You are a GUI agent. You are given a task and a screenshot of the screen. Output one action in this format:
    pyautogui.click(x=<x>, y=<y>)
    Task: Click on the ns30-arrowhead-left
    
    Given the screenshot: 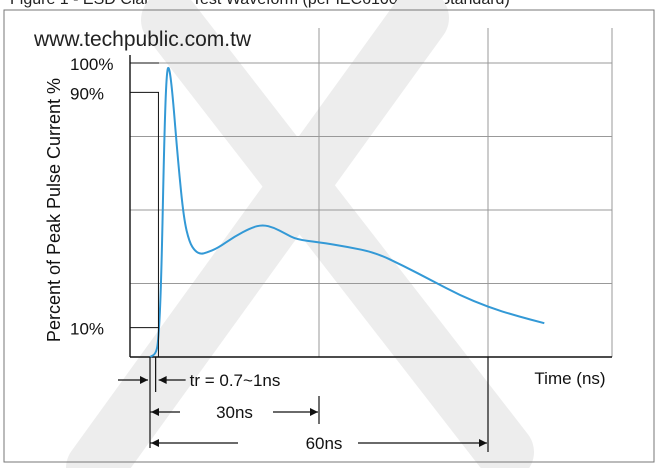 What is the action you would take?
    pyautogui.click(x=155, y=412)
    